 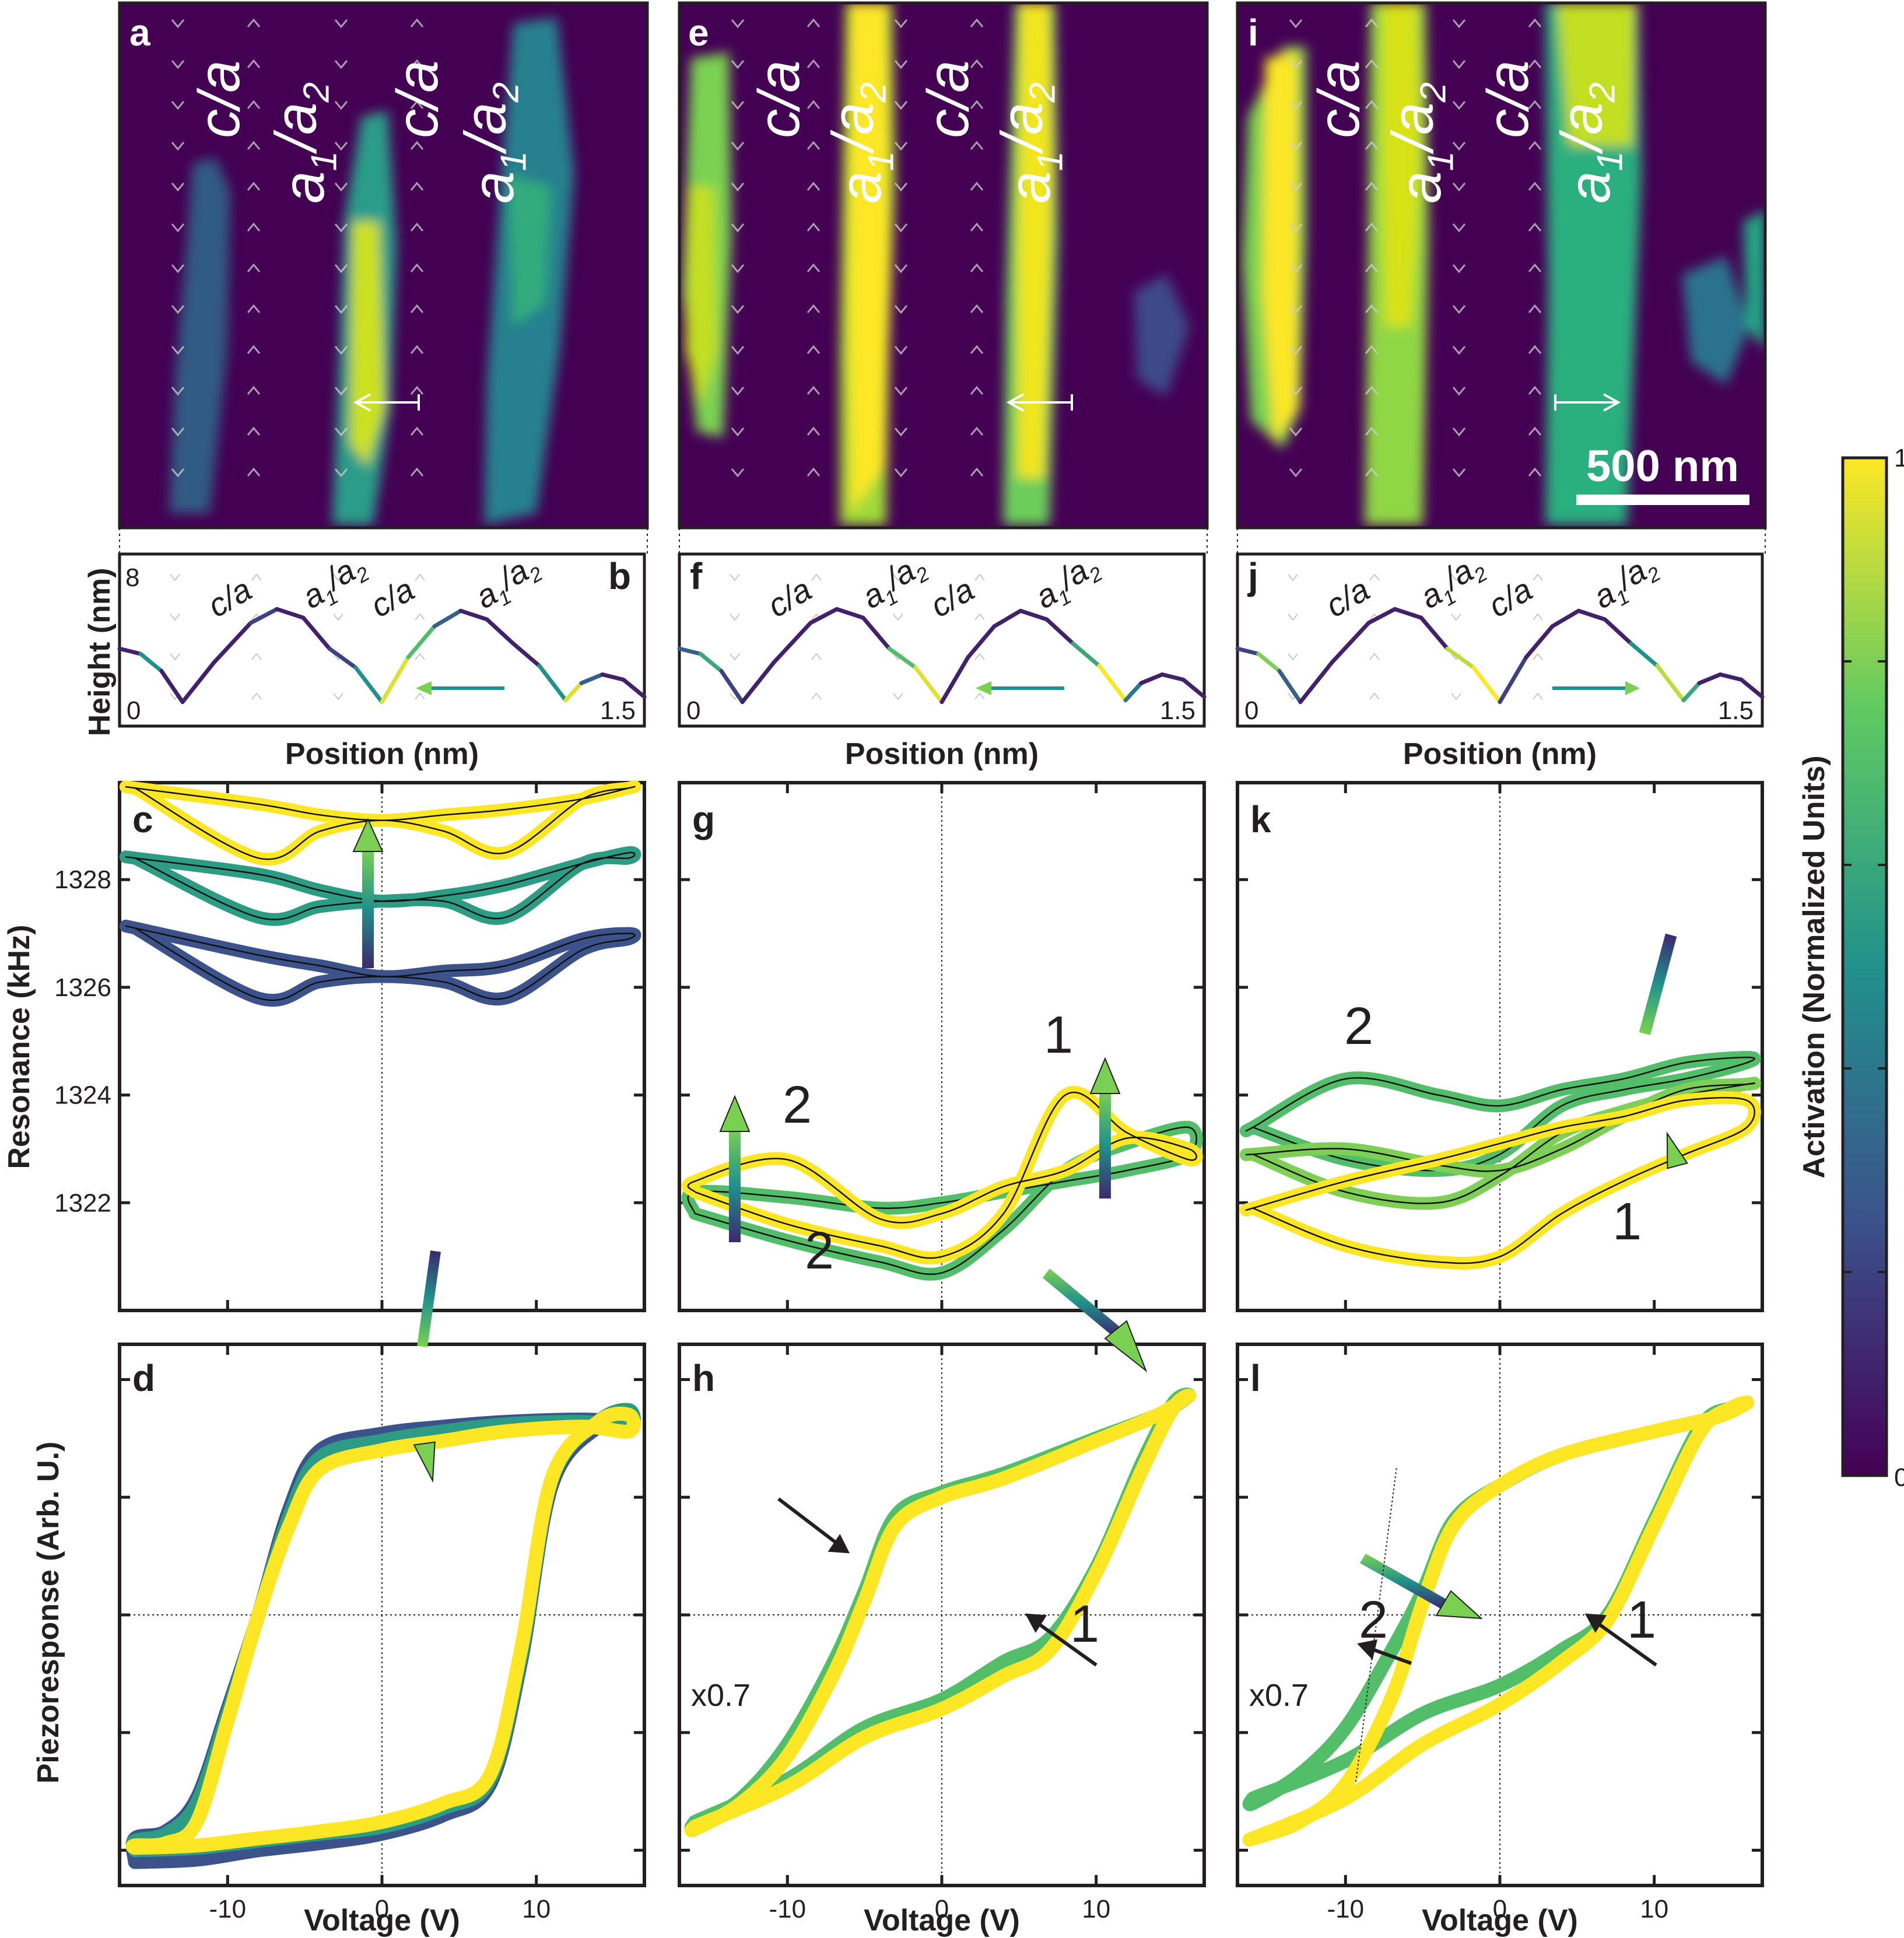 What do you see at coordinates (82, 1095) in the screenshot?
I see `resonance-ytick: 1324` at bounding box center [82, 1095].